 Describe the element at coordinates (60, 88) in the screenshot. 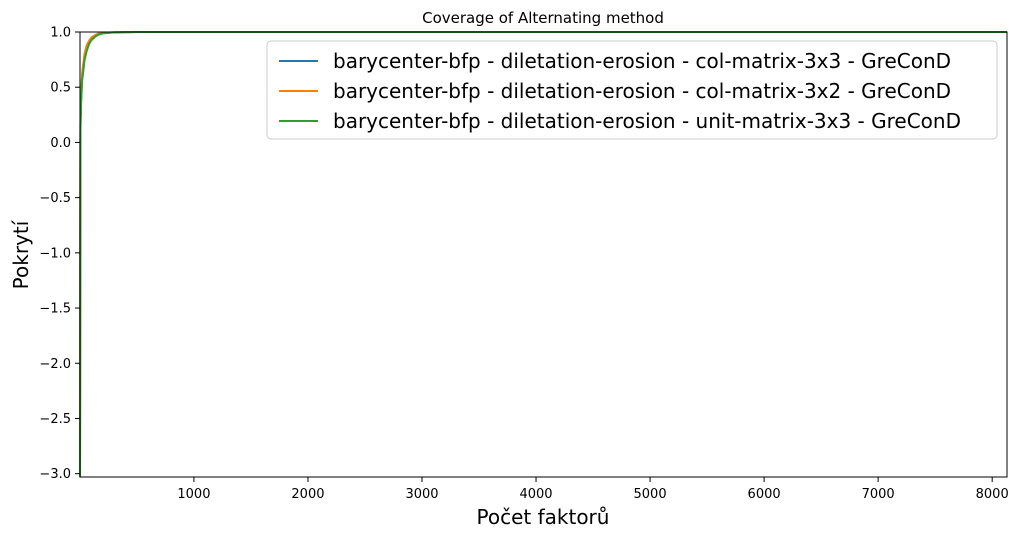

I see `y-tick-label: 0.5` at that location.